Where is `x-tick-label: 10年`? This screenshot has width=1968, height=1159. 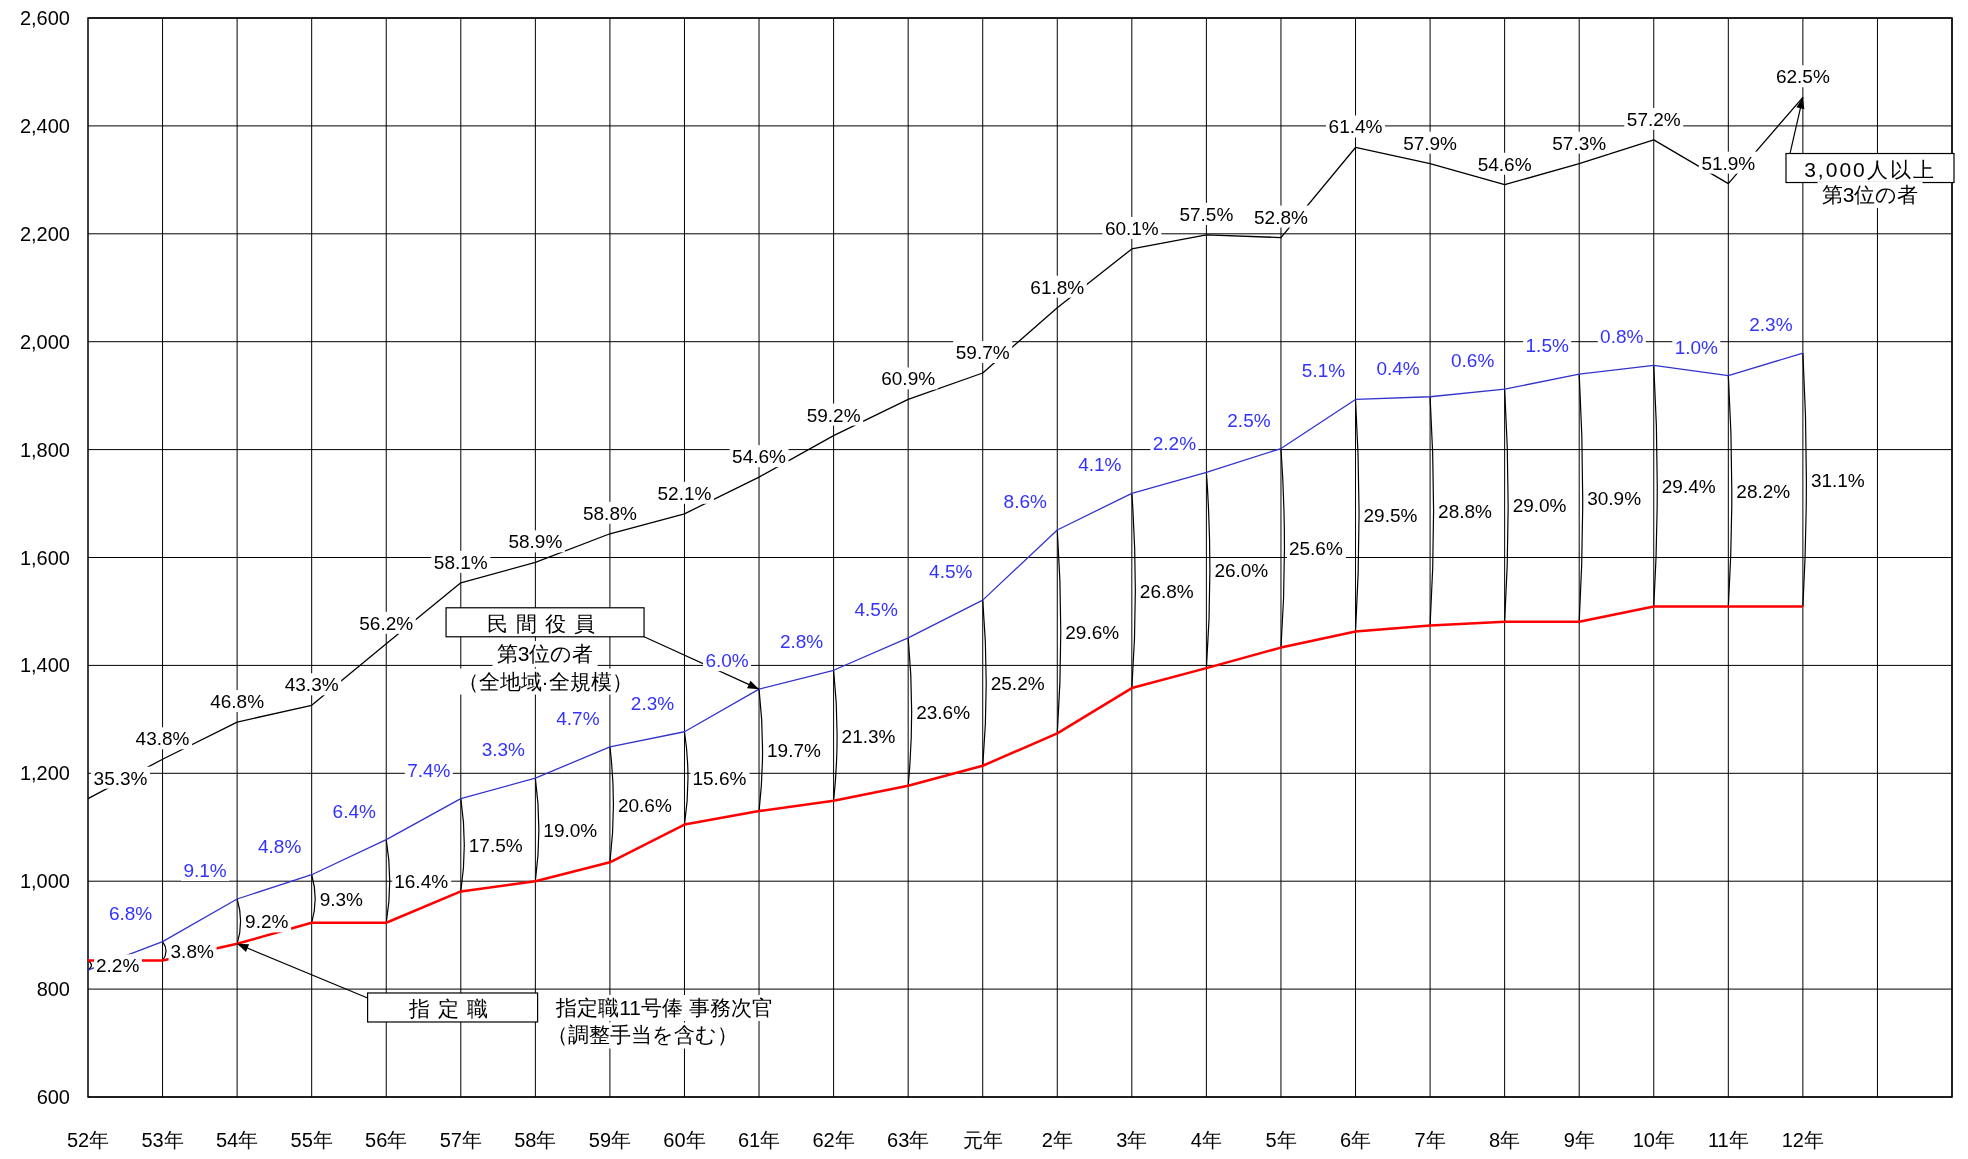 x-tick-label: 10年 is located at coordinates (1653, 1140).